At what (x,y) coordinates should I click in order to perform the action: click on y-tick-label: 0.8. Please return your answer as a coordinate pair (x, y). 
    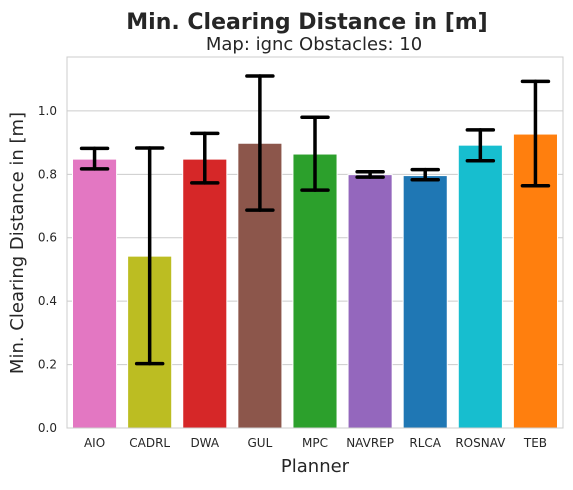
    Looking at the image, I should click on (47, 174).